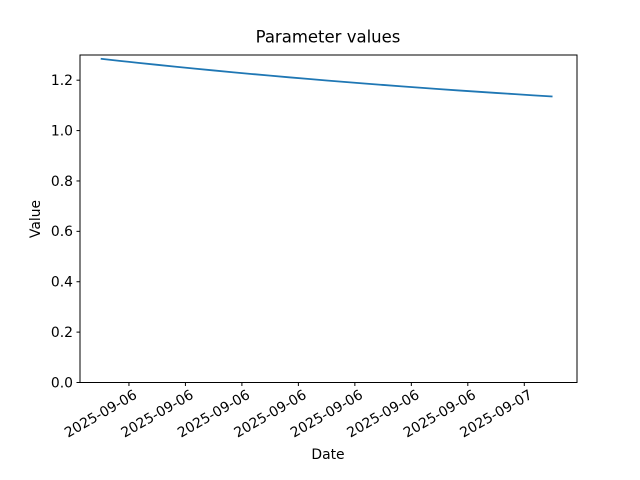  I want to click on data-line-parameter-values, so click(326, 77).